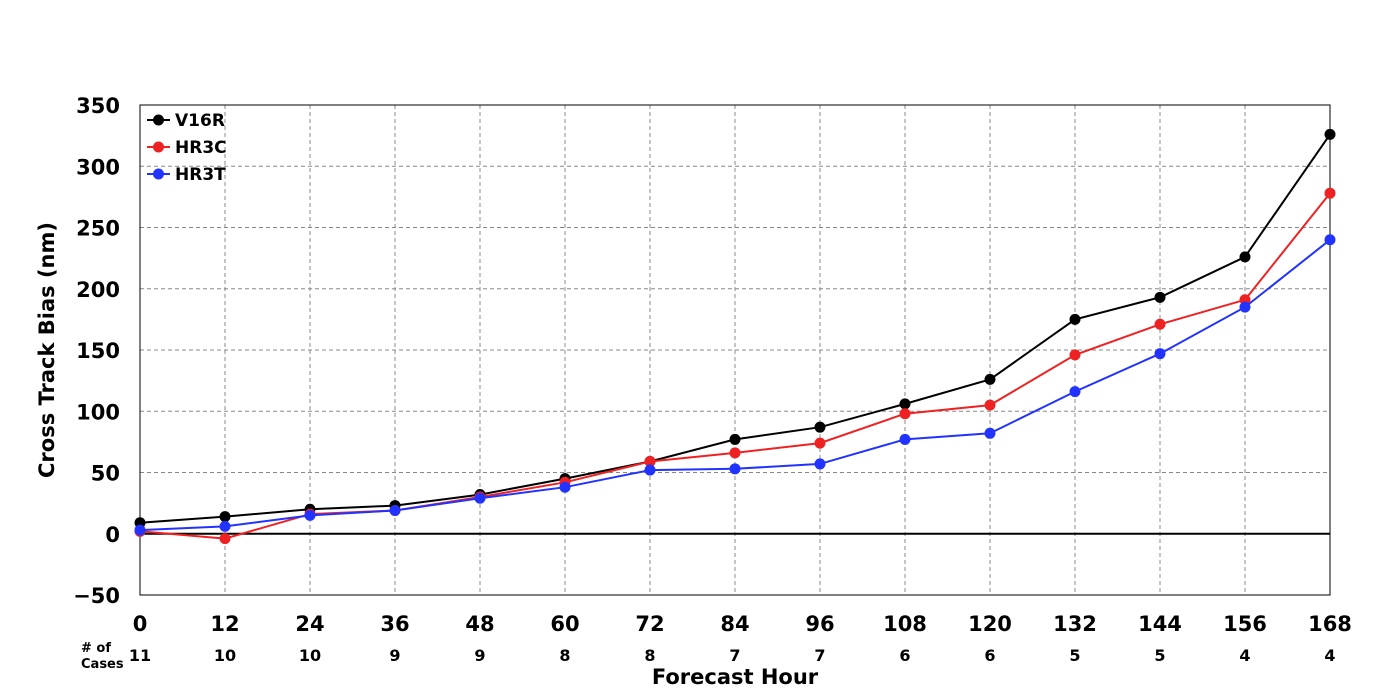  I want to click on x-tick-label: 132, so click(1075, 624).